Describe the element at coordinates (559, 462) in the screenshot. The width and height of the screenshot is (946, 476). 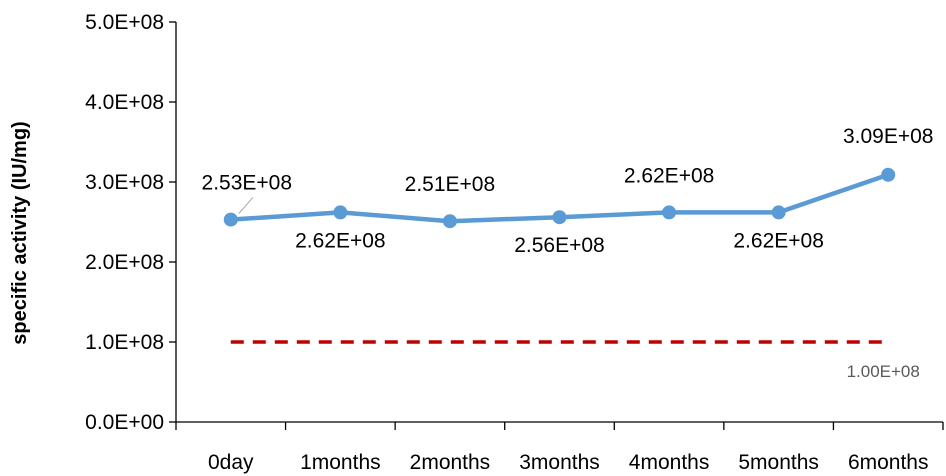
I see `x-tick-label: 3months` at that location.